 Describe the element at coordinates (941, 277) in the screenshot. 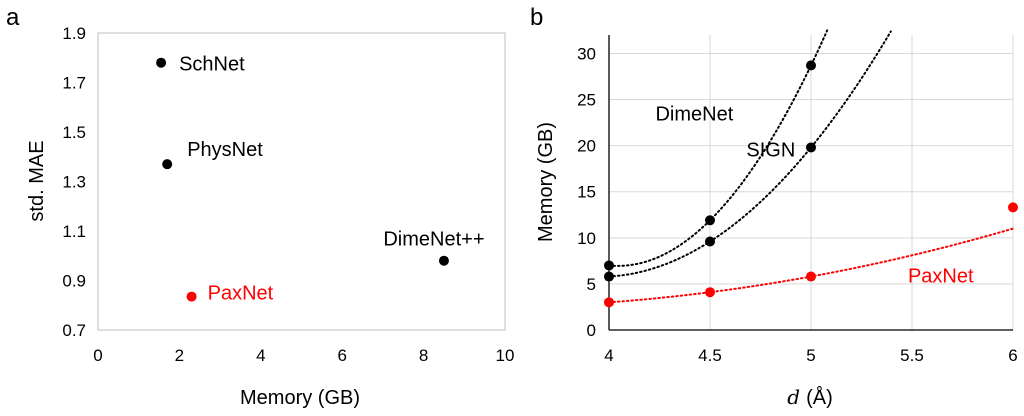

I see `series-label-paxnet: PaxNet` at that location.